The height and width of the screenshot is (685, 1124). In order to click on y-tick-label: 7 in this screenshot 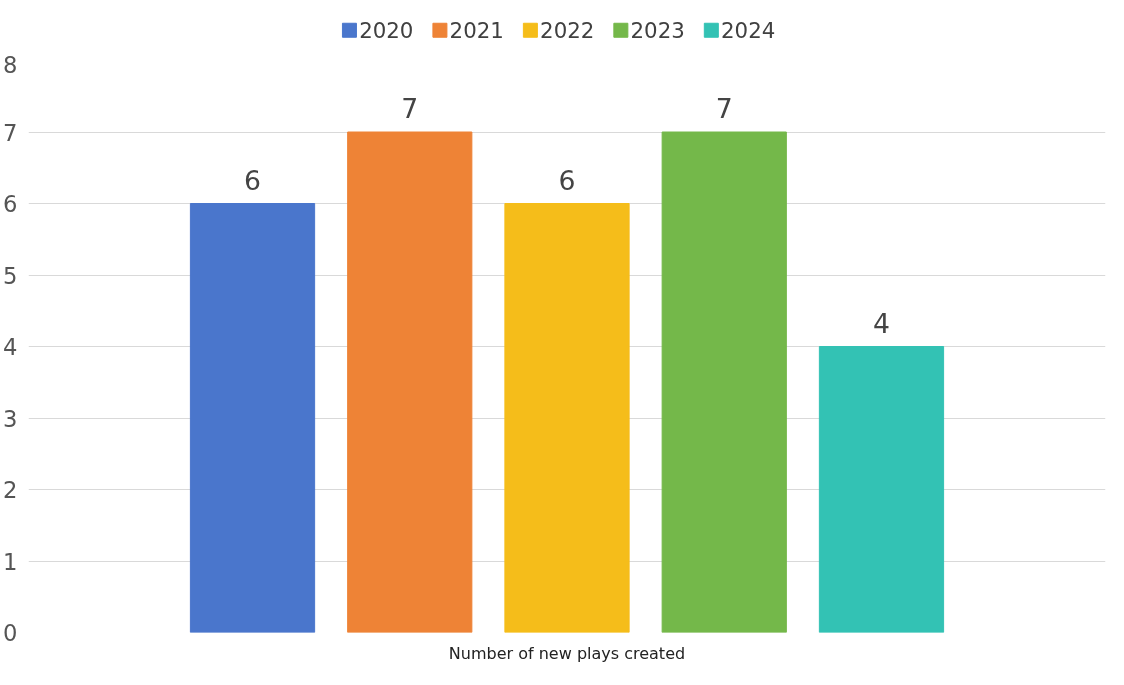, I will do `click(10, 132)`.